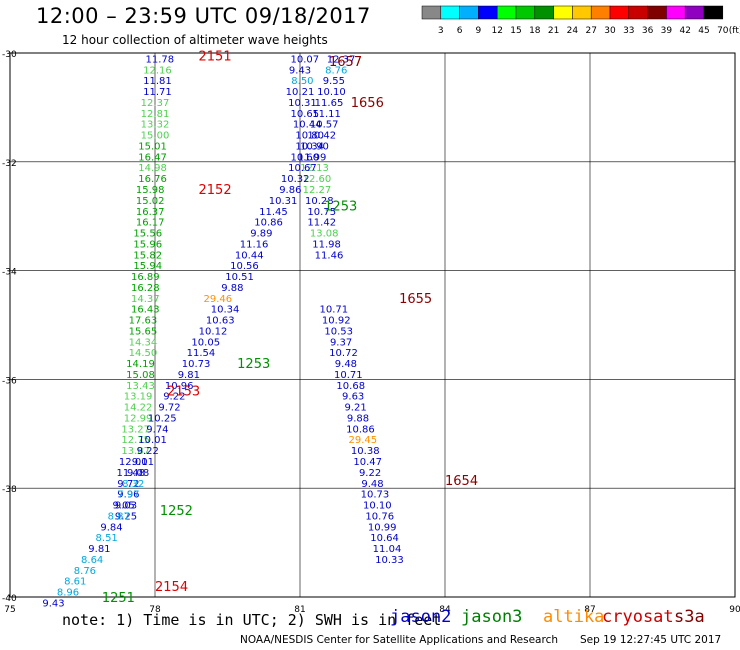 The width and height of the screenshot is (740, 650). What do you see at coordinates (461, 481) in the screenshot?
I see `pass-time-label: 1654` at bounding box center [461, 481].